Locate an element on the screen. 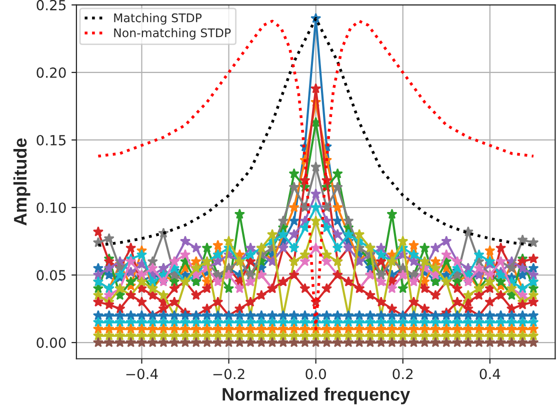 This screenshot has width=558, height=410. x-tick-label: −0.4 is located at coordinates (142, 374).